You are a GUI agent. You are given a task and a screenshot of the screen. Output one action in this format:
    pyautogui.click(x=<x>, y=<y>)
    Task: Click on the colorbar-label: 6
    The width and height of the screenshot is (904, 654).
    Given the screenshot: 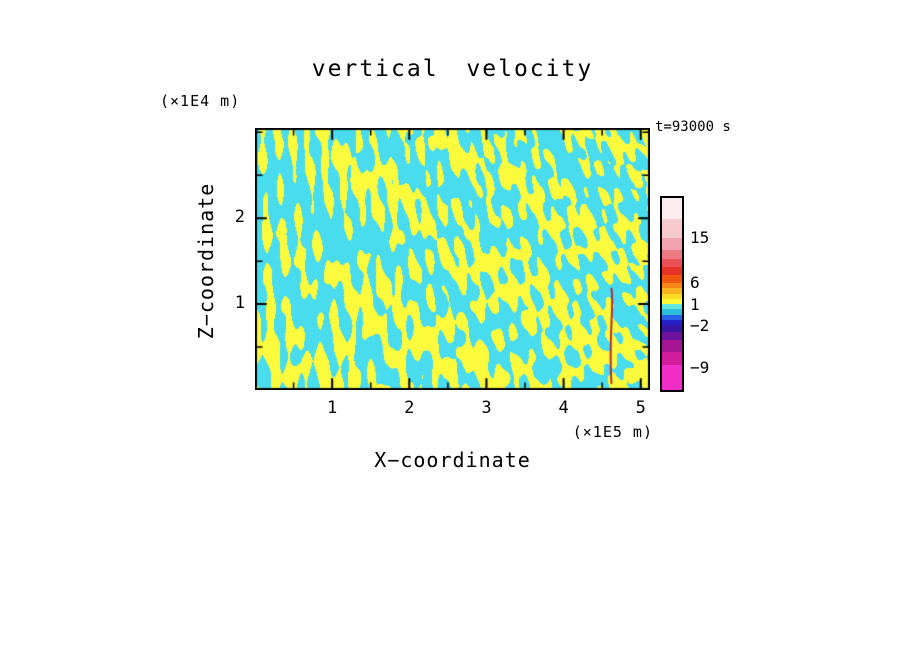 What is the action you would take?
    pyautogui.click(x=695, y=283)
    